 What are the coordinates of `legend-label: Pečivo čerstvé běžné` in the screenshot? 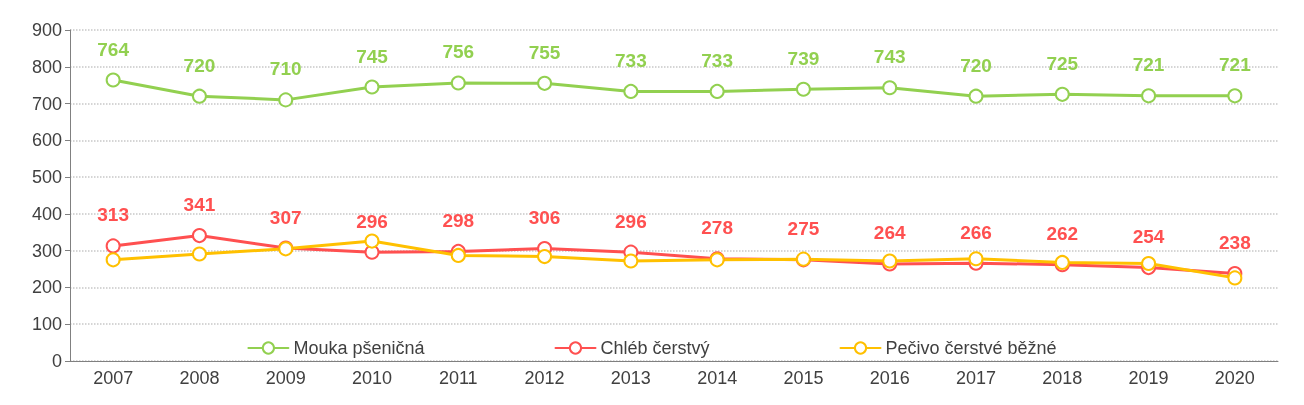 It's located at (971, 348).